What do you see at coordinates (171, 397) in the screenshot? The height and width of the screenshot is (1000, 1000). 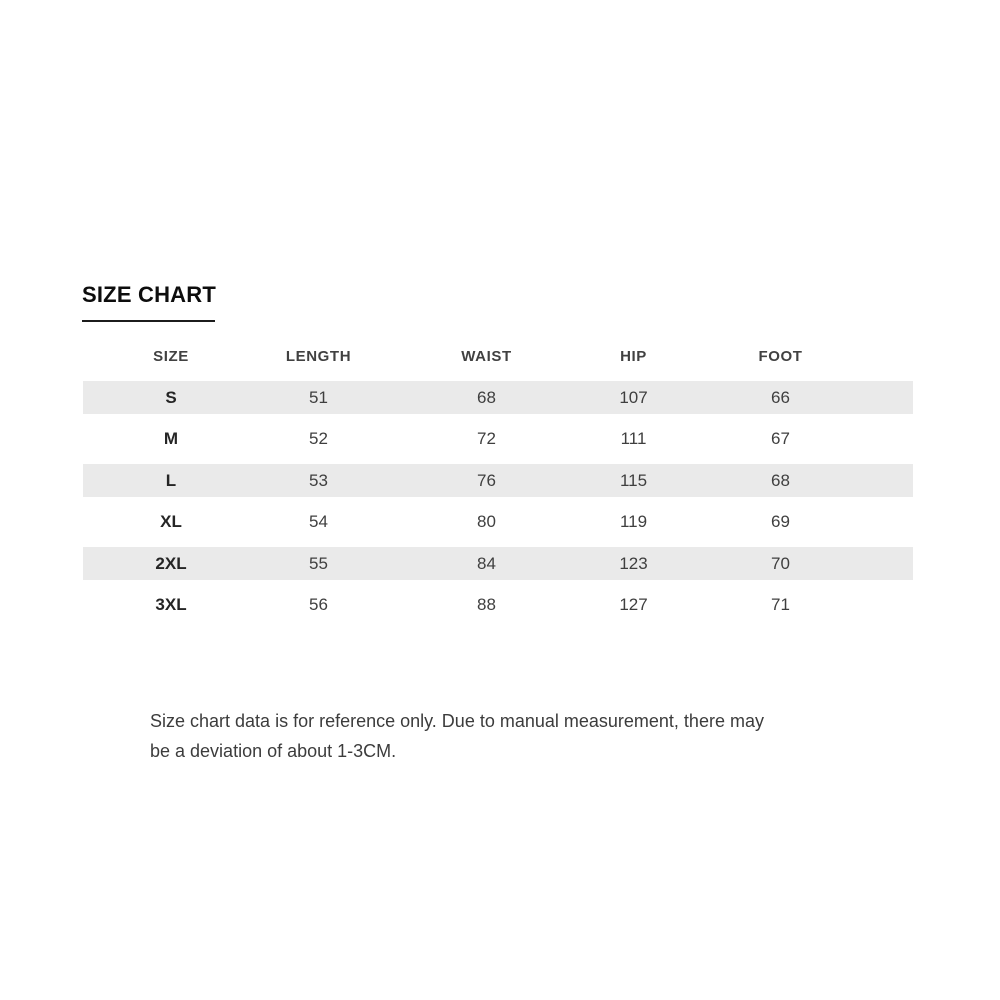 I see `cell-size: S` at bounding box center [171, 397].